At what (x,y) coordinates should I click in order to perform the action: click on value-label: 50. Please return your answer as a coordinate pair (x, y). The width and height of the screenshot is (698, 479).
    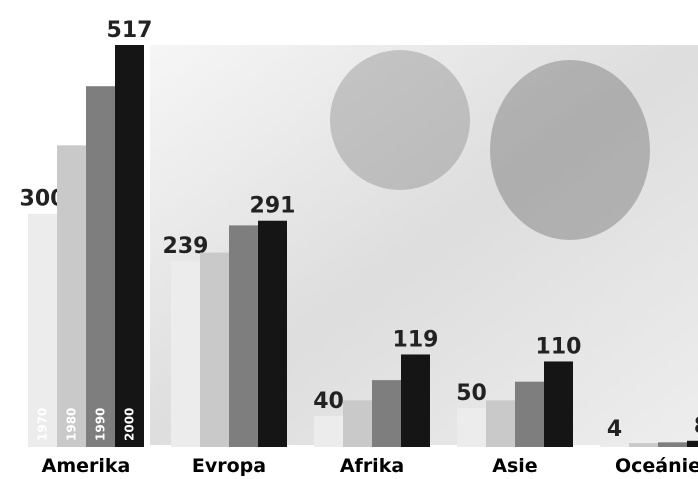
    Looking at the image, I should click on (471, 393).